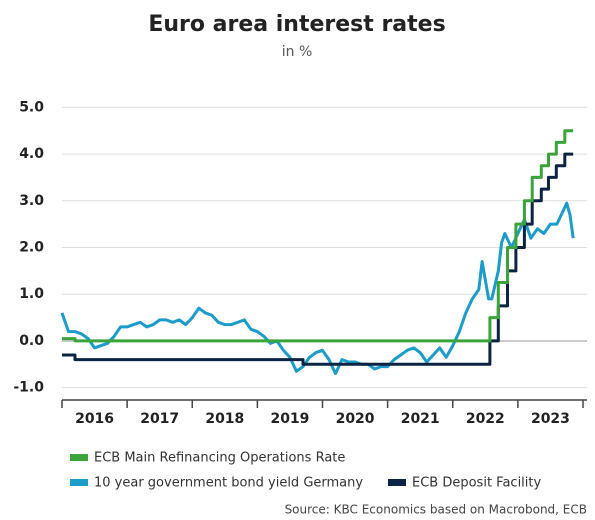  I want to click on chart-title: Euro area interest rates, so click(296, 24).